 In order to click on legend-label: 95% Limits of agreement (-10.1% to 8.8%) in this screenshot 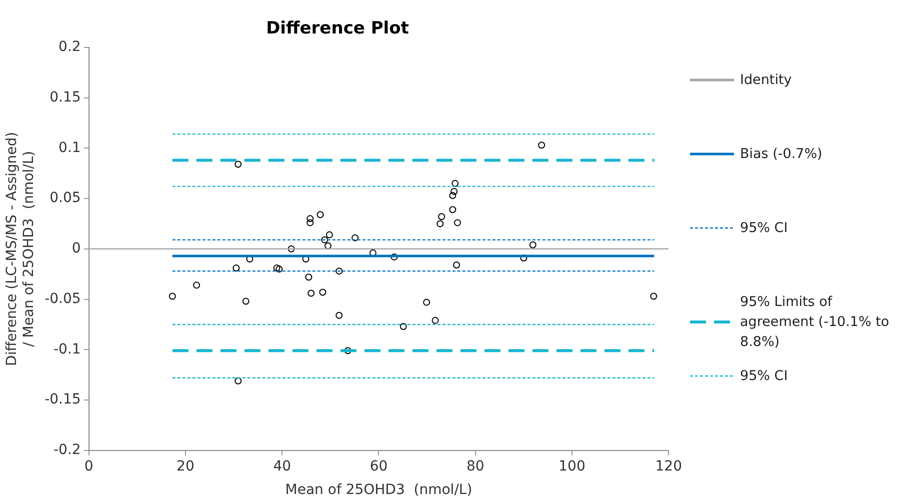, I will do `click(815, 322)`.